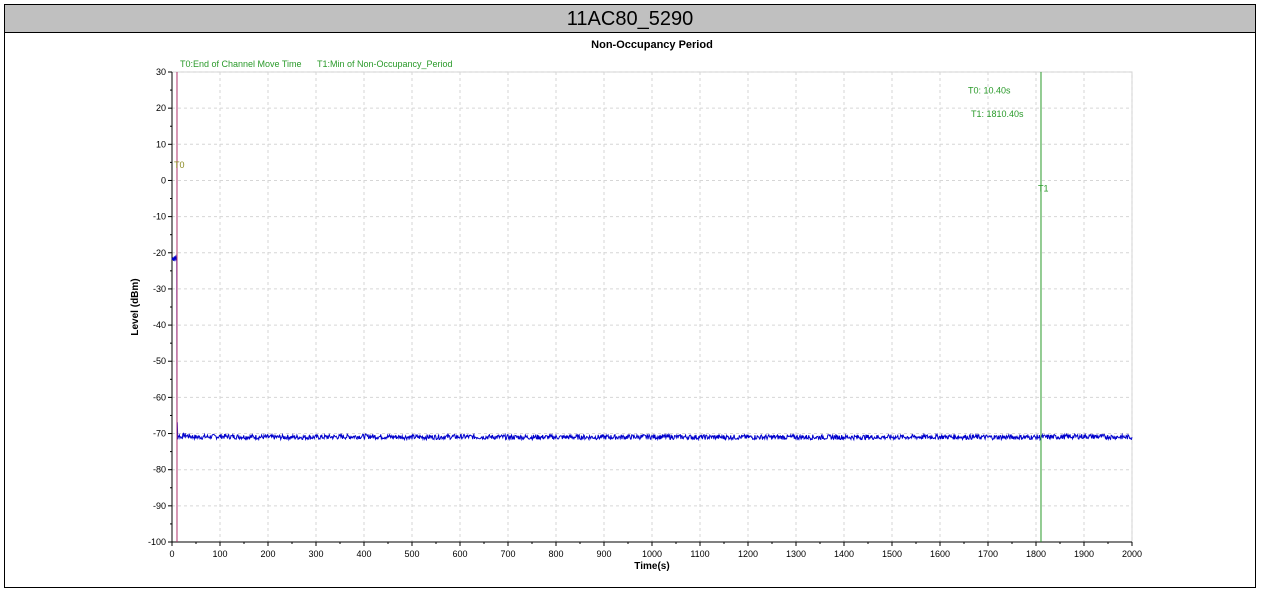  What do you see at coordinates (161, 144) in the screenshot?
I see `y-tick-label: 10` at bounding box center [161, 144].